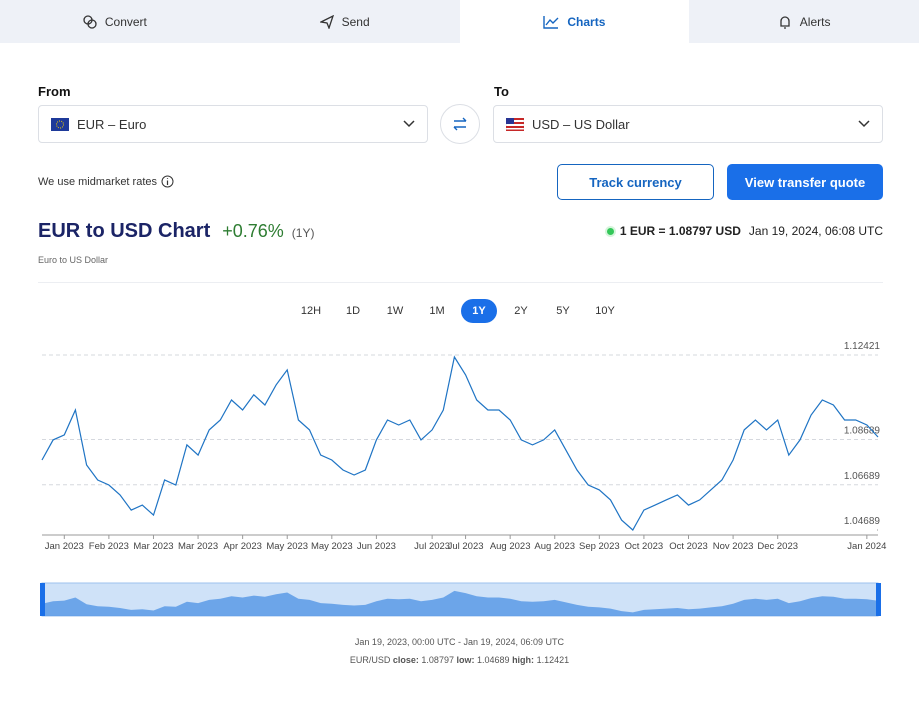 This screenshot has width=919, height=722. What do you see at coordinates (395, 311) in the screenshot?
I see `range-button: 1W` at bounding box center [395, 311].